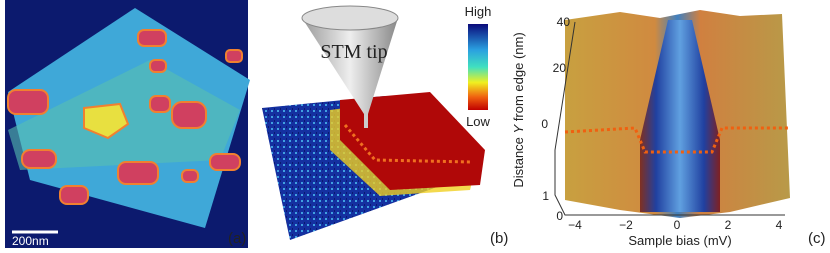  I want to click on tip-label: STM tip, so click(353, 52).